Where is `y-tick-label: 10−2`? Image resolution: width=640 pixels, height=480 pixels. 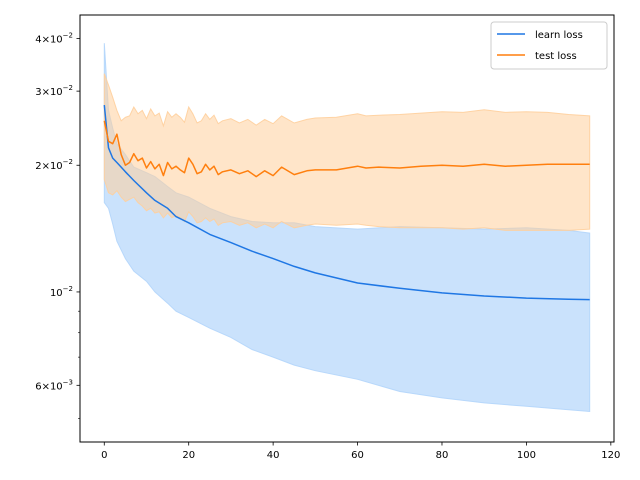
y-tick-label: 10−2 is located at coordinates (61, 292).